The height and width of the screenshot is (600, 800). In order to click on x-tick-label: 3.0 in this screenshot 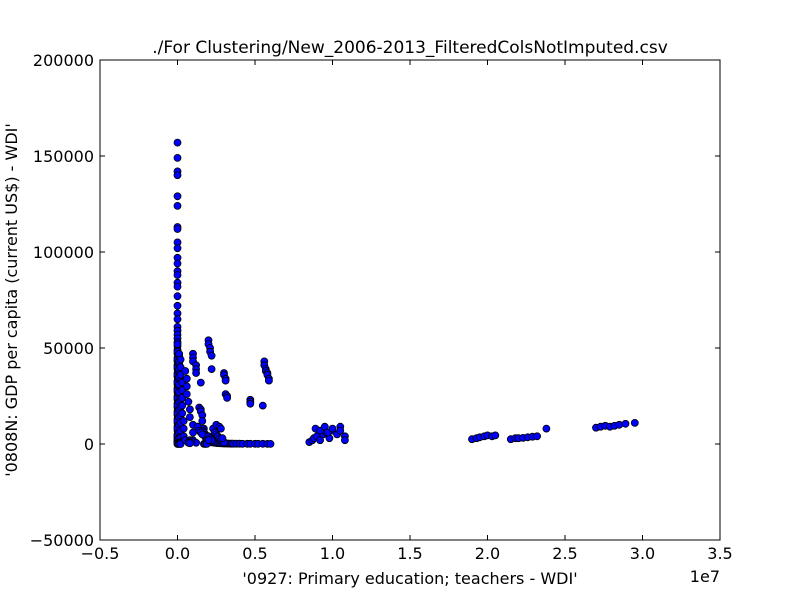, I will do `click(642, 553)`.